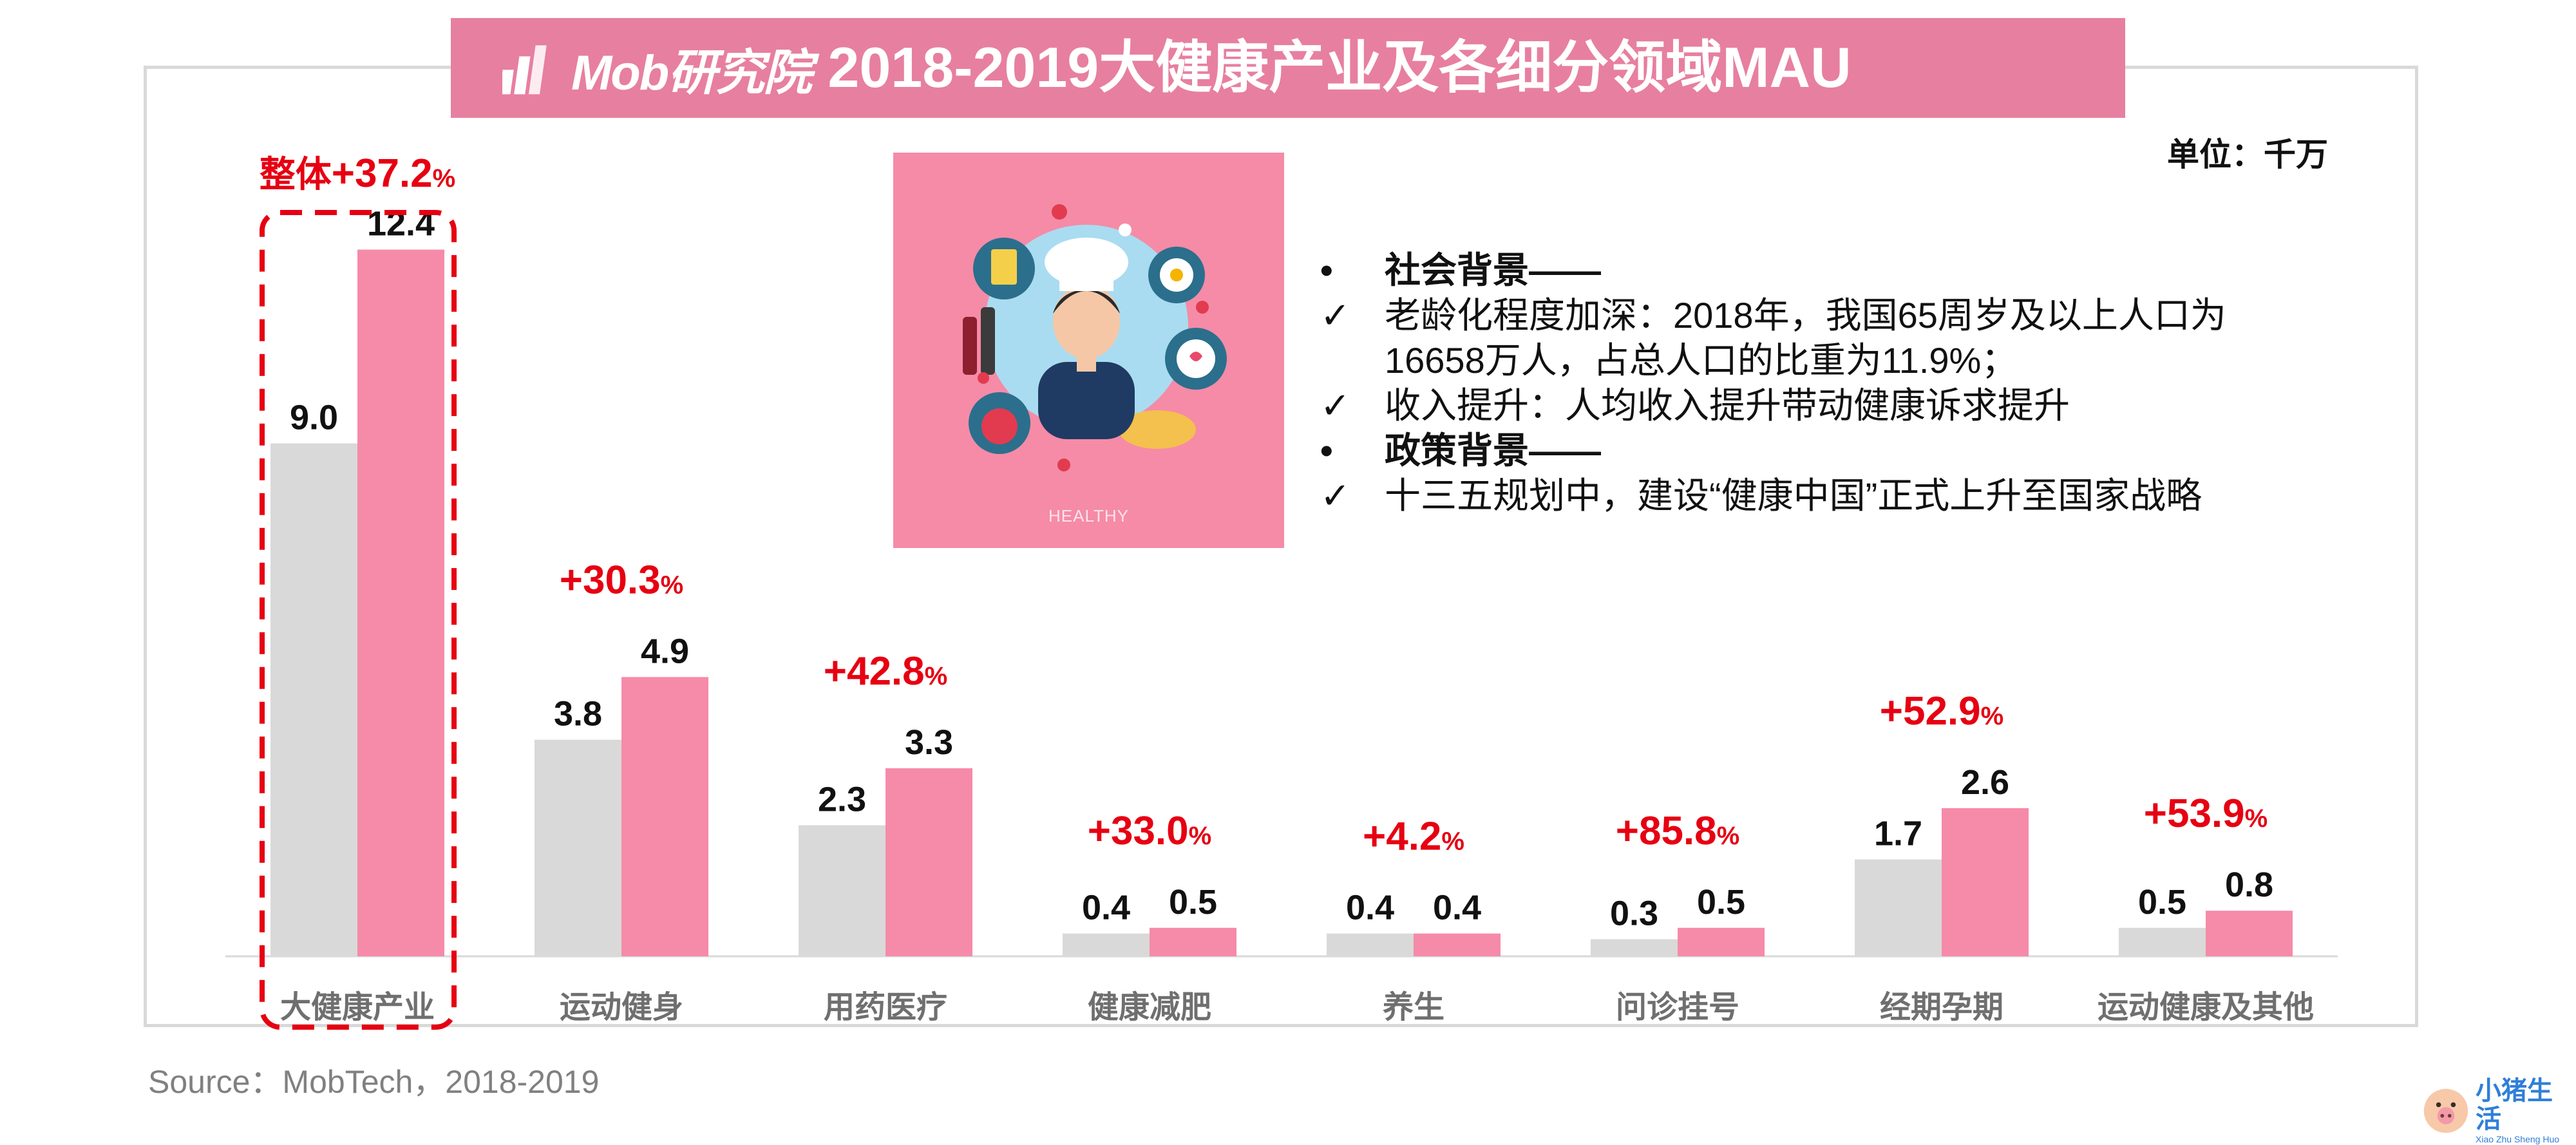  Describe the element at coordinates (1493, 270) in the screenshot. I see `note-text: 社会背景——` at that location.